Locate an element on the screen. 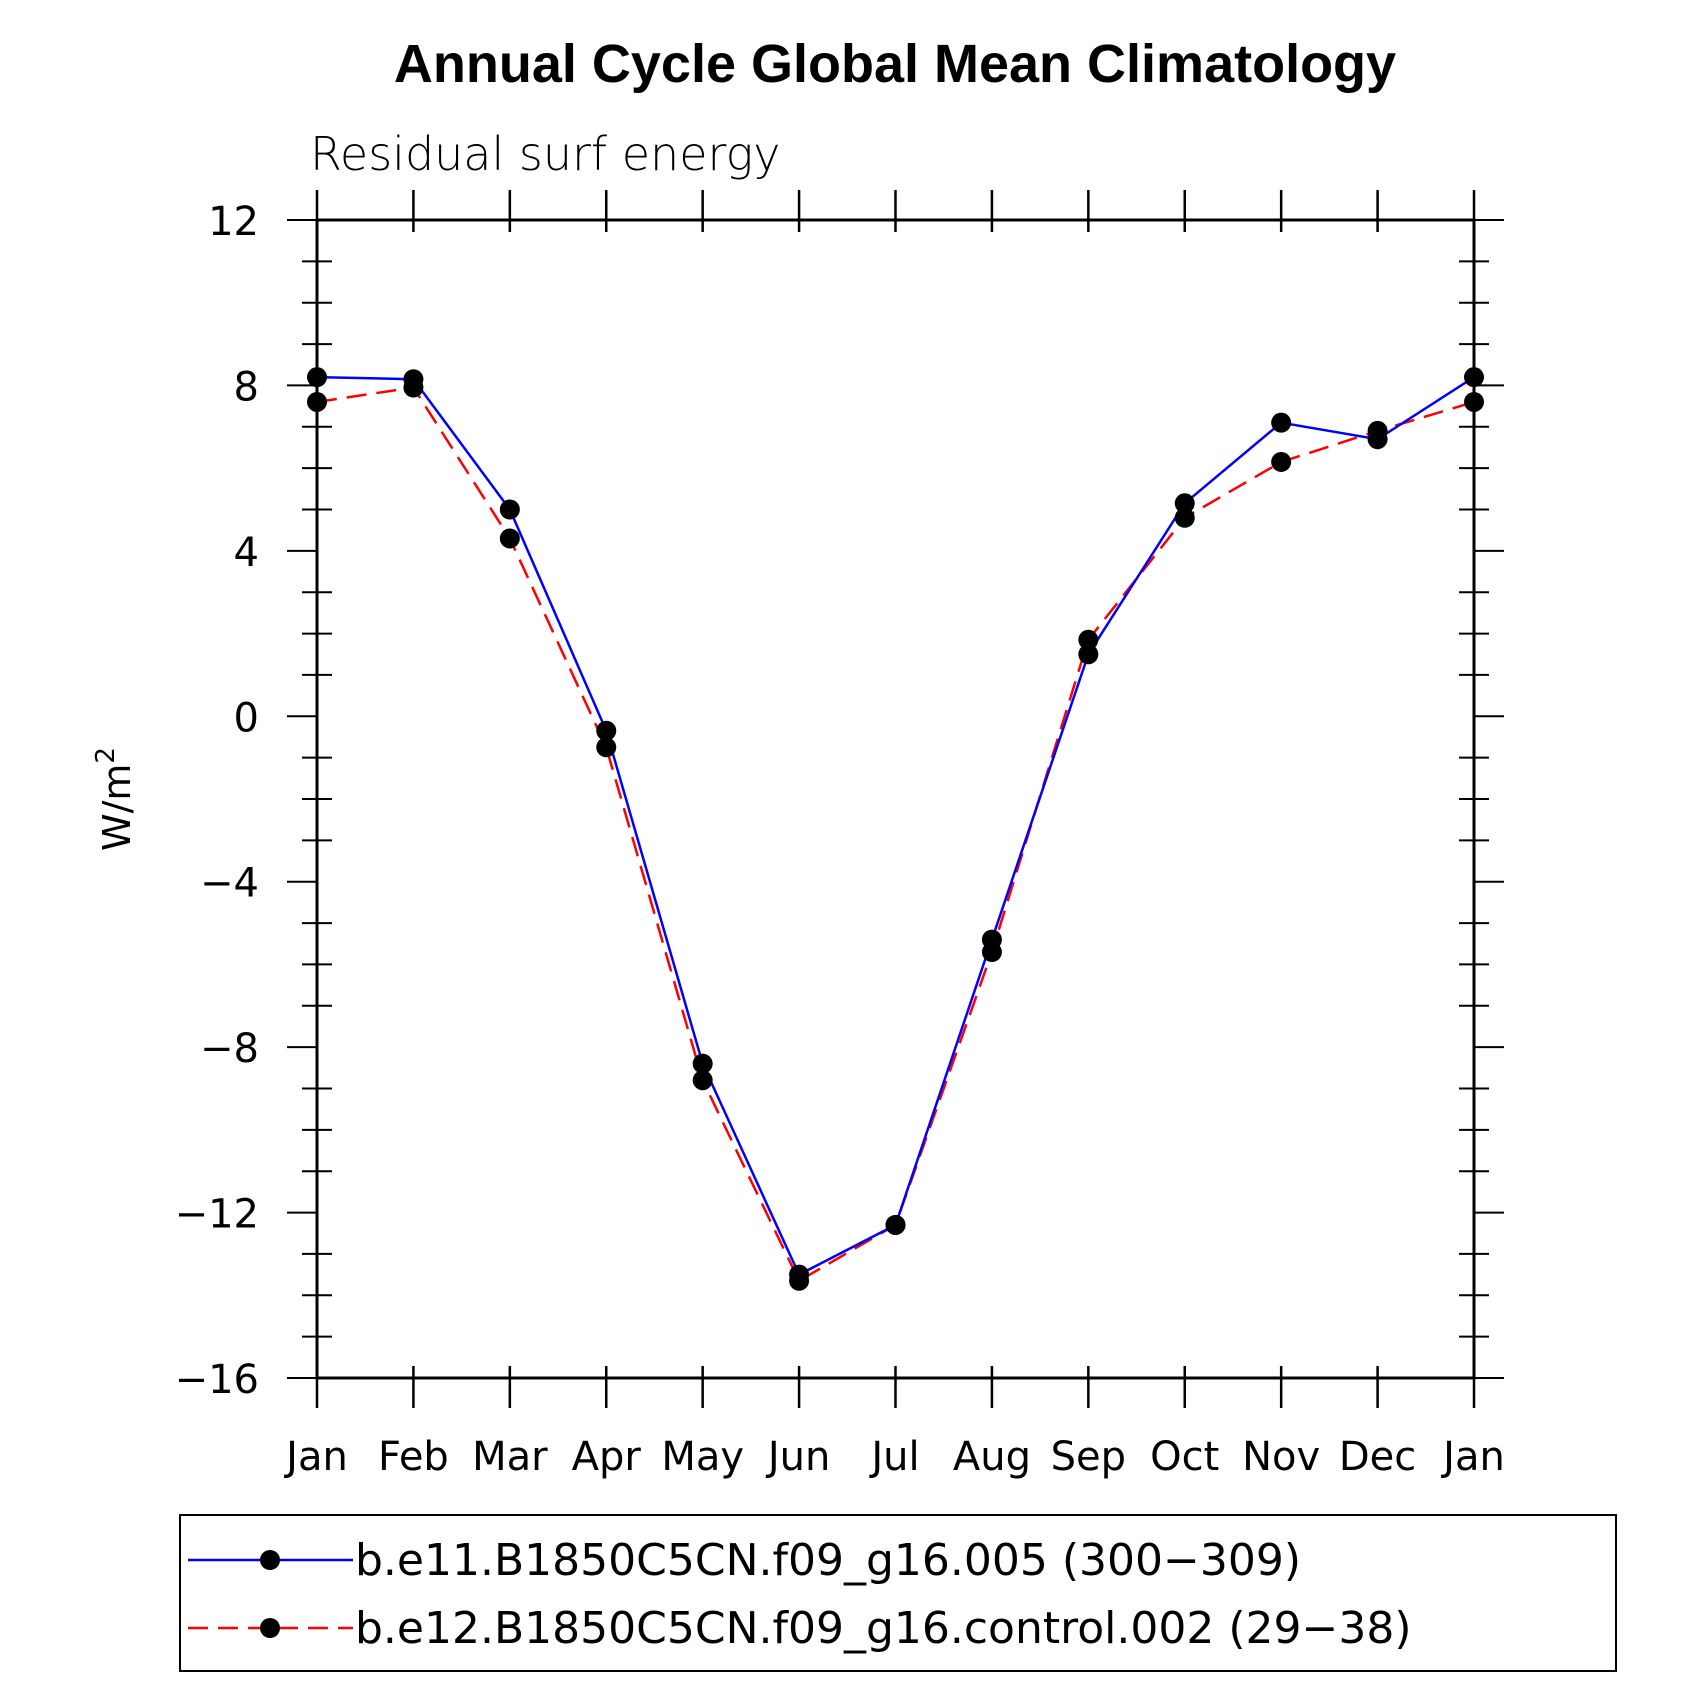  y-tick-label: 0 is located at coordinates (246, 718).